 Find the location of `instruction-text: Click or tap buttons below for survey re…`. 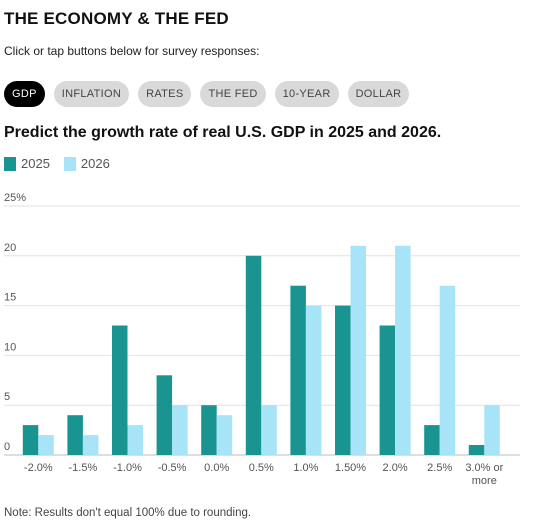

instruction-text: Click or tap buttons below for survey re… is located at coordinates (132, 51).